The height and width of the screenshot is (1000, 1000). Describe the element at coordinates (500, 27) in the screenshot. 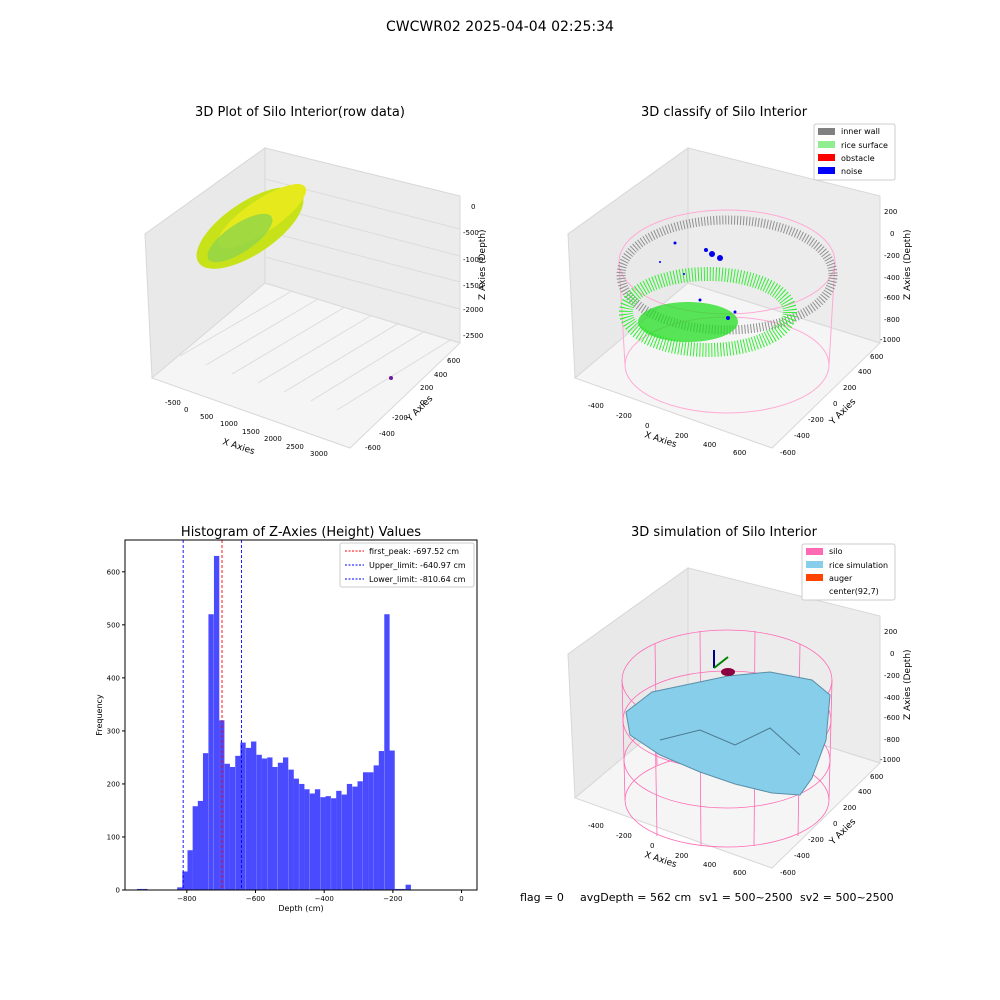

I see `figure-title: CWCWR02 2025-04-04 02:25:34` at that location.